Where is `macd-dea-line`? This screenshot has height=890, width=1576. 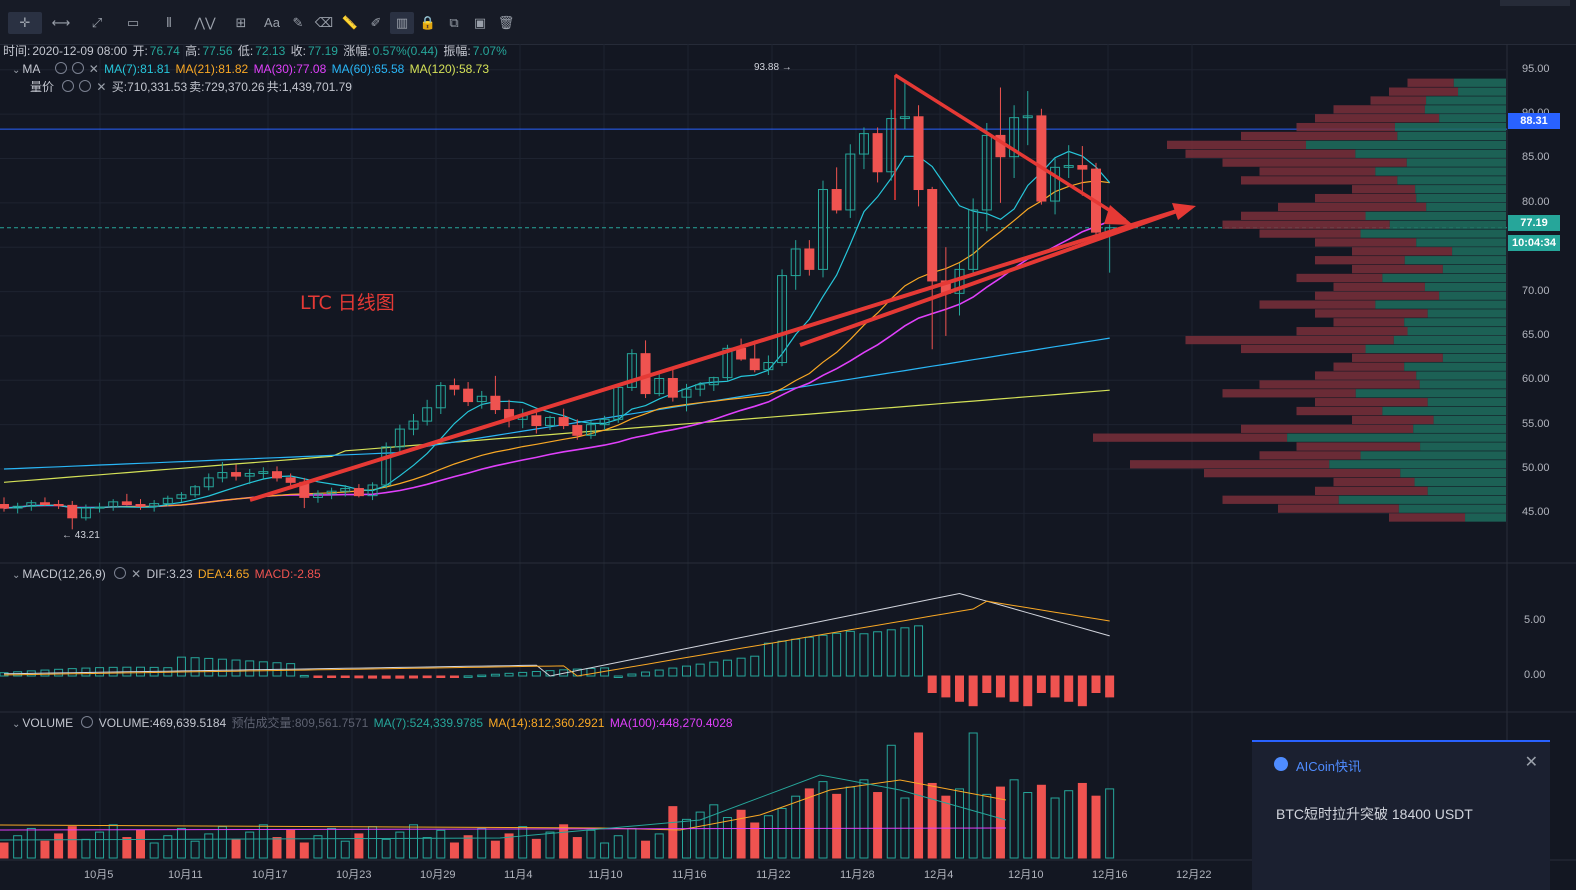 macd-dea-line is located at coordinates (556, 638).